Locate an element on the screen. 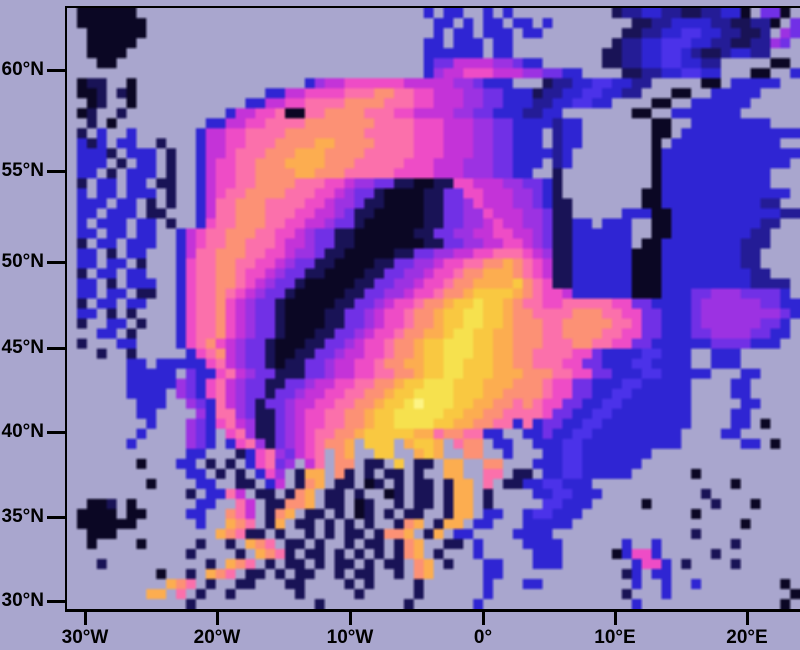 This screenshot has width=800, height=650. plot-border-top-icon is located at coordinates (432, 7).